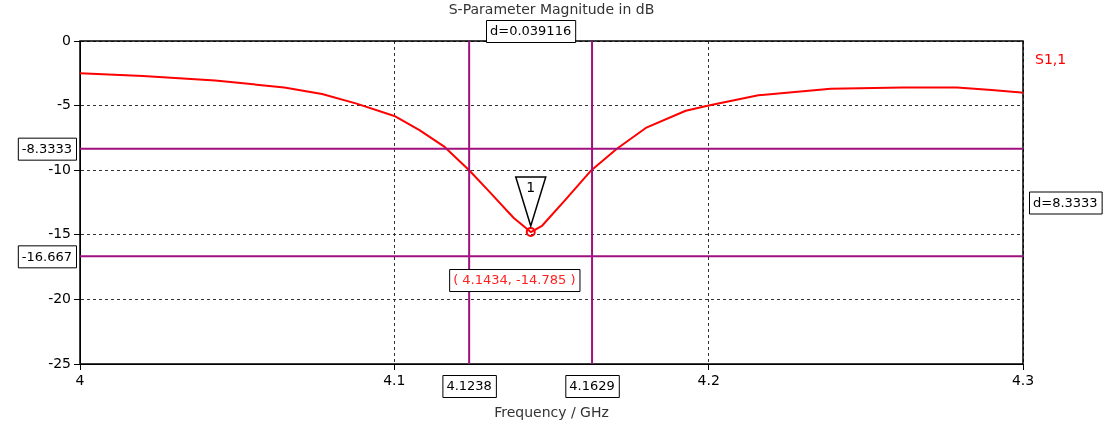 The height and width of the screenshot is (426, 1109). Describe the element at coordinates (80, 380) in the screenshot. I see `x-tick-label: 4` at that location.